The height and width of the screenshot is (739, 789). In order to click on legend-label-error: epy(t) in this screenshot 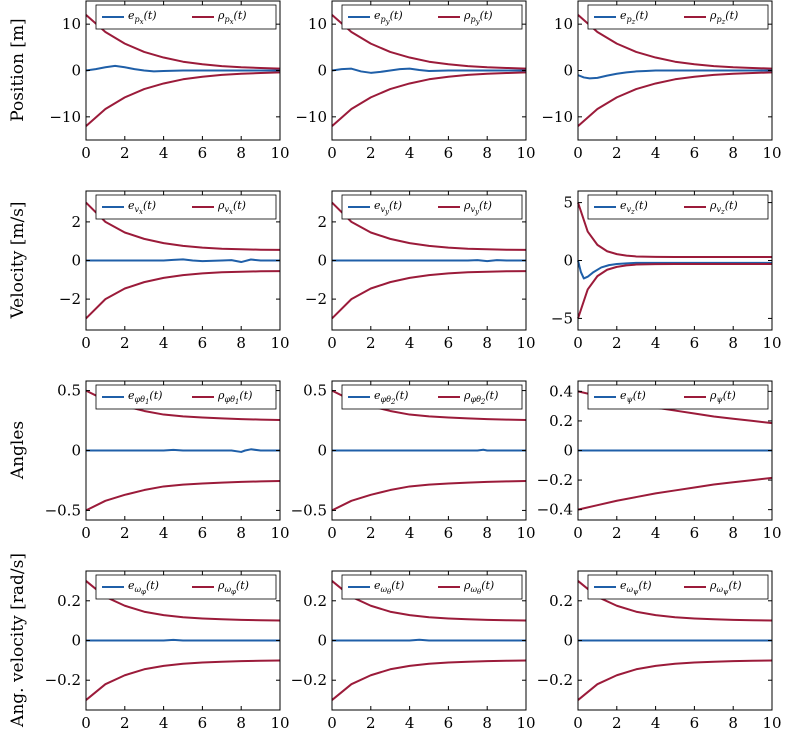, I will do `click(388, 17)`.